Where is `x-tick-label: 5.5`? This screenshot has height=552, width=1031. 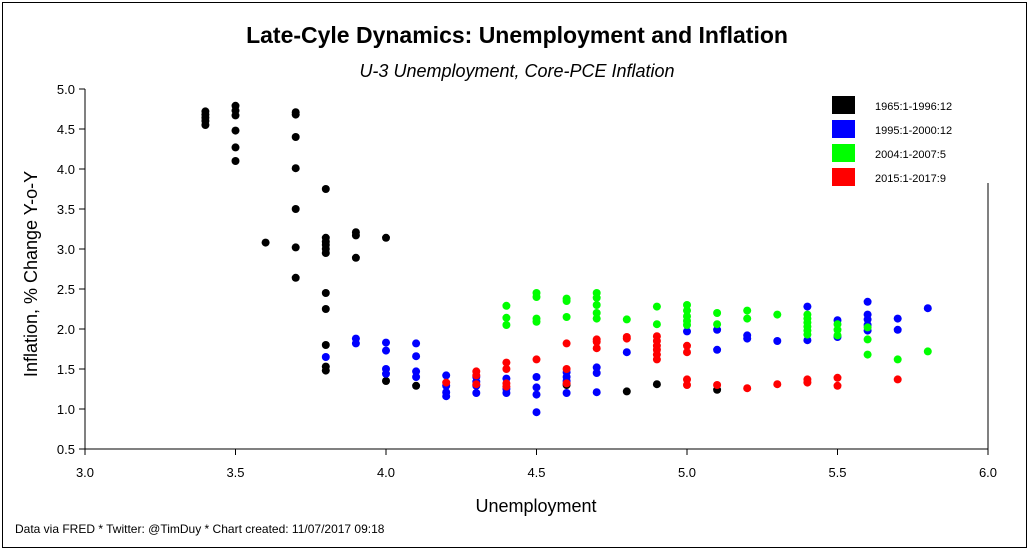 x-tick-label: 5.5 is located at coordinates (837, 472).